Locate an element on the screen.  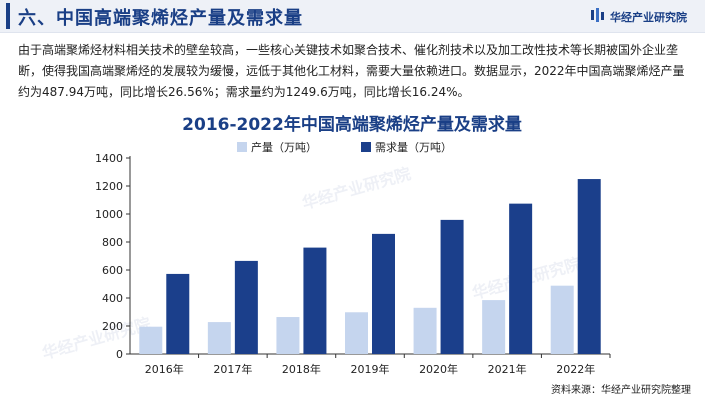
legend-label: 需求量（万吨） is located at coordinates (413, 147).